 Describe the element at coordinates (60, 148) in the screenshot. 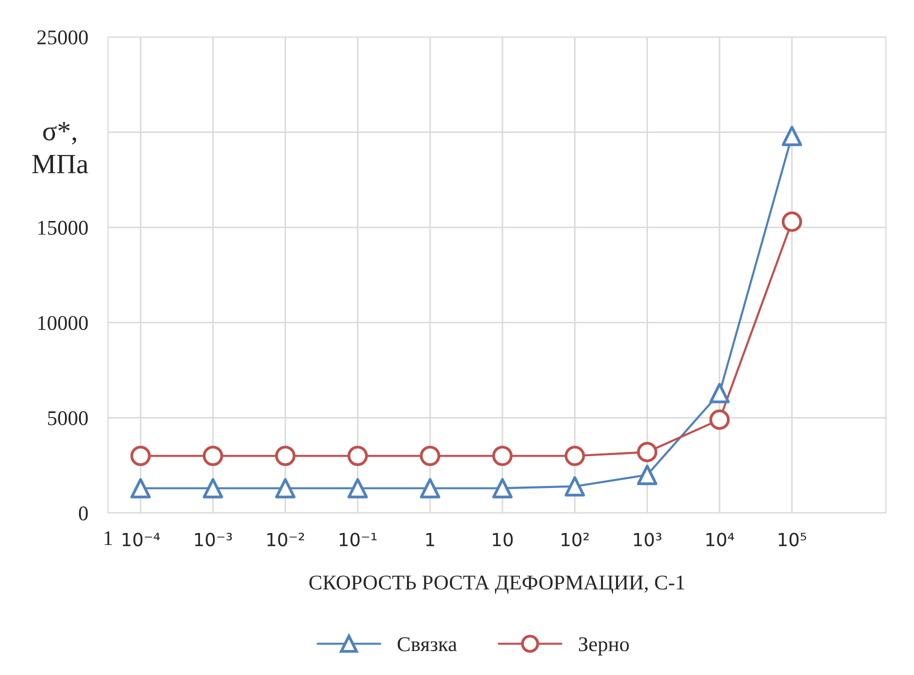

I see `y-axis-title: σ*, МПа` at that location.